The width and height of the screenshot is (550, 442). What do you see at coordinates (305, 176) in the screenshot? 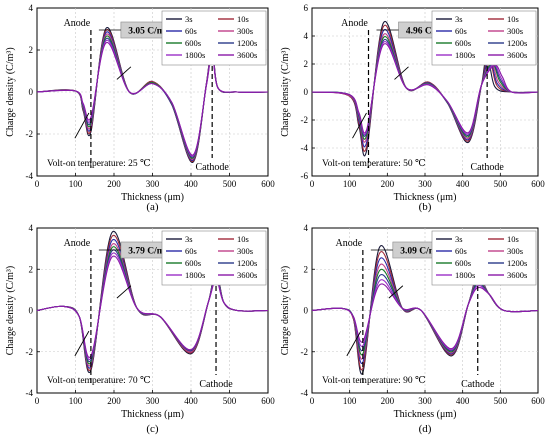
I see `y-tick-label: -6` at bounding box center [305, 176].